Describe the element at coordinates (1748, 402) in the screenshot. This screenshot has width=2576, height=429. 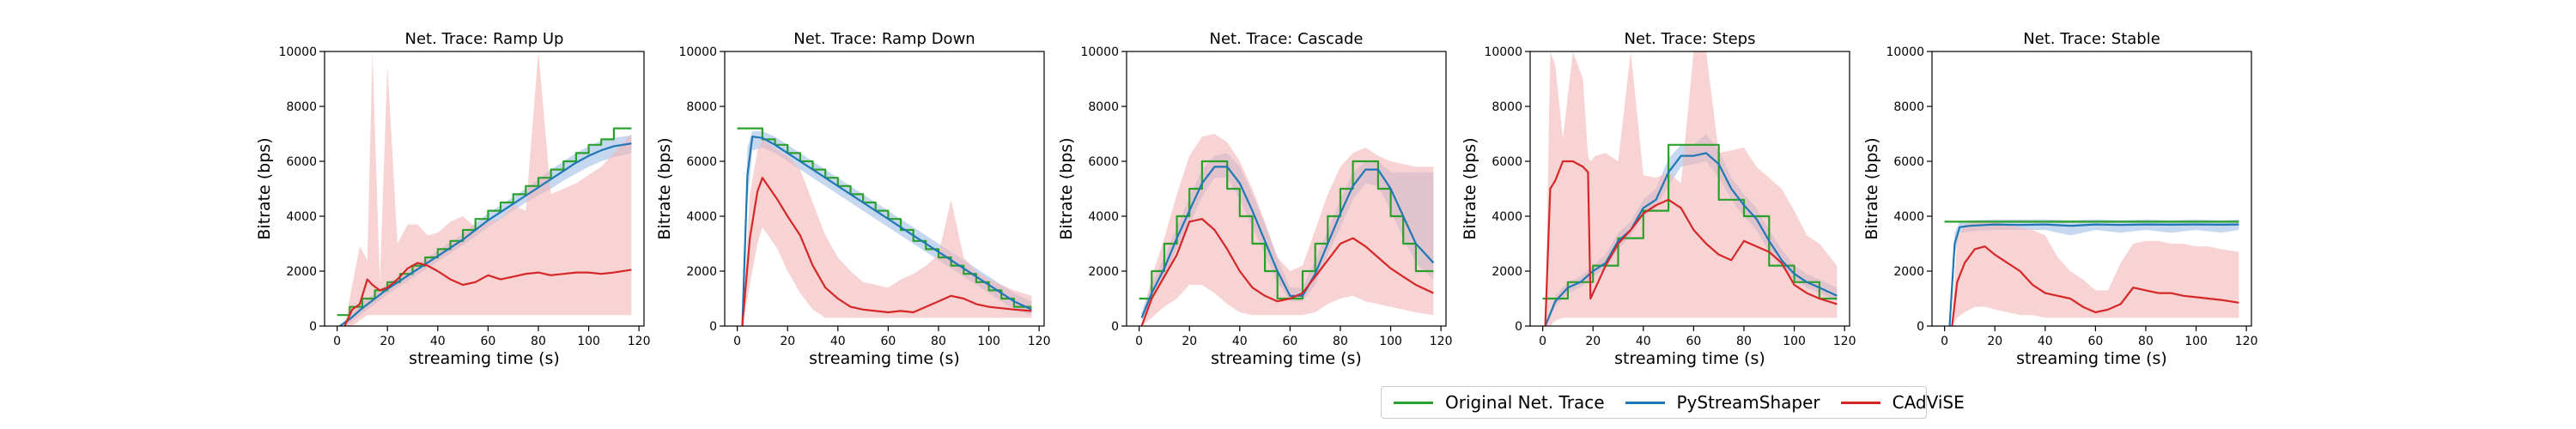
I see `legend-label-pystreamshaper: PyStreamShaper` at that location.